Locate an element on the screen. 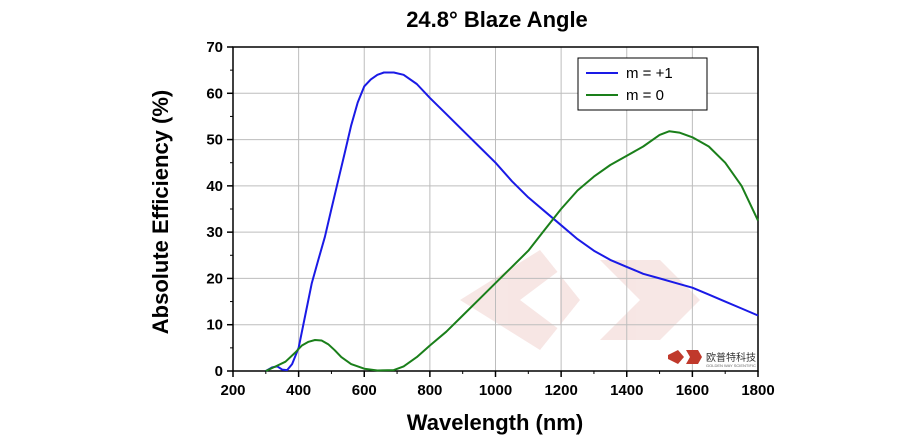  x-tick-label: 400 is located at coordinates (298, 390).